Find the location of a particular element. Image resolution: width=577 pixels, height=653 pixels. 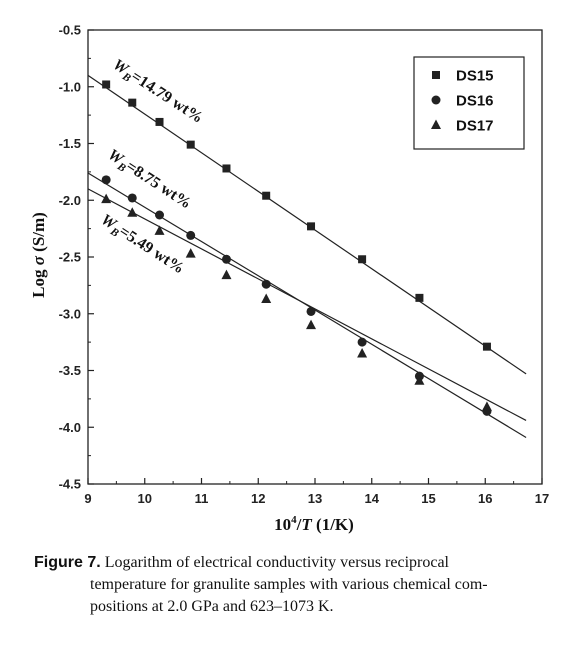

x-tick-label: 10 is located at coordinates (145, 498).